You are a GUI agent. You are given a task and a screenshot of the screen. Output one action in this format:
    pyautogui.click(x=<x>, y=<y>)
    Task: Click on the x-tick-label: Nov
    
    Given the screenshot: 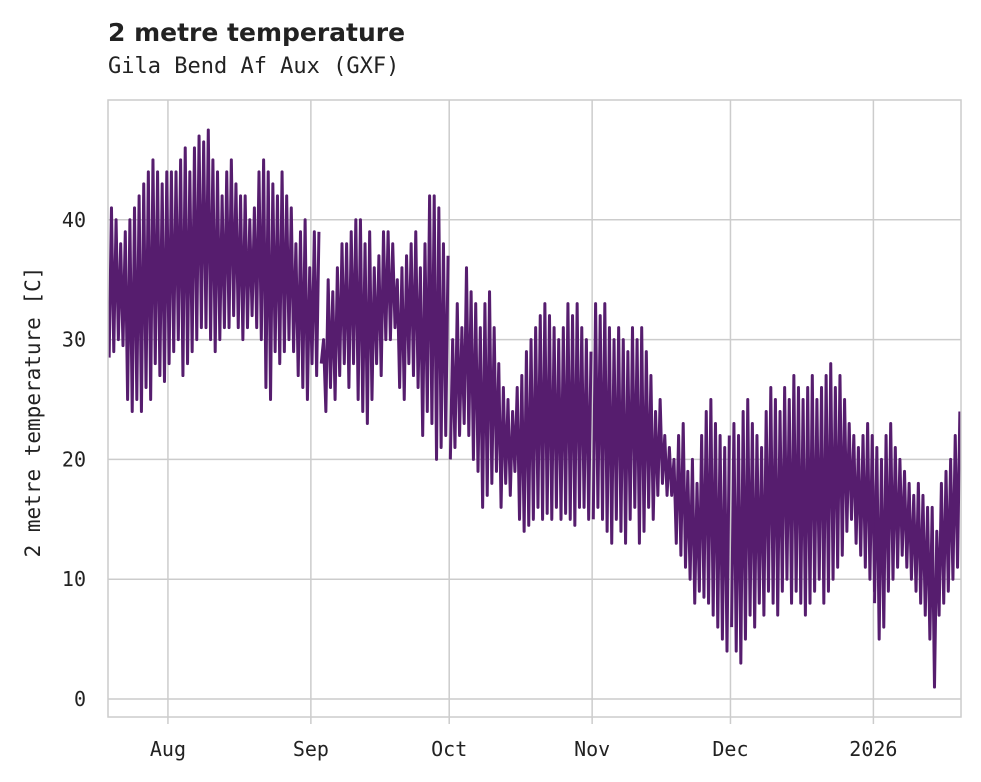 What is the action you would take?
    pyautogui.click(x=592, y=749)
    